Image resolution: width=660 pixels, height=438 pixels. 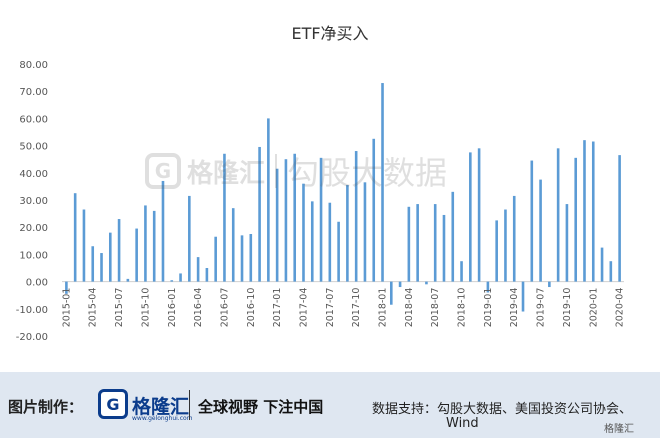 What do you see at coordinates (33, 201) in the screenshot?
I see `y-tick-label: 30.00` at bounding box center [33, 201].